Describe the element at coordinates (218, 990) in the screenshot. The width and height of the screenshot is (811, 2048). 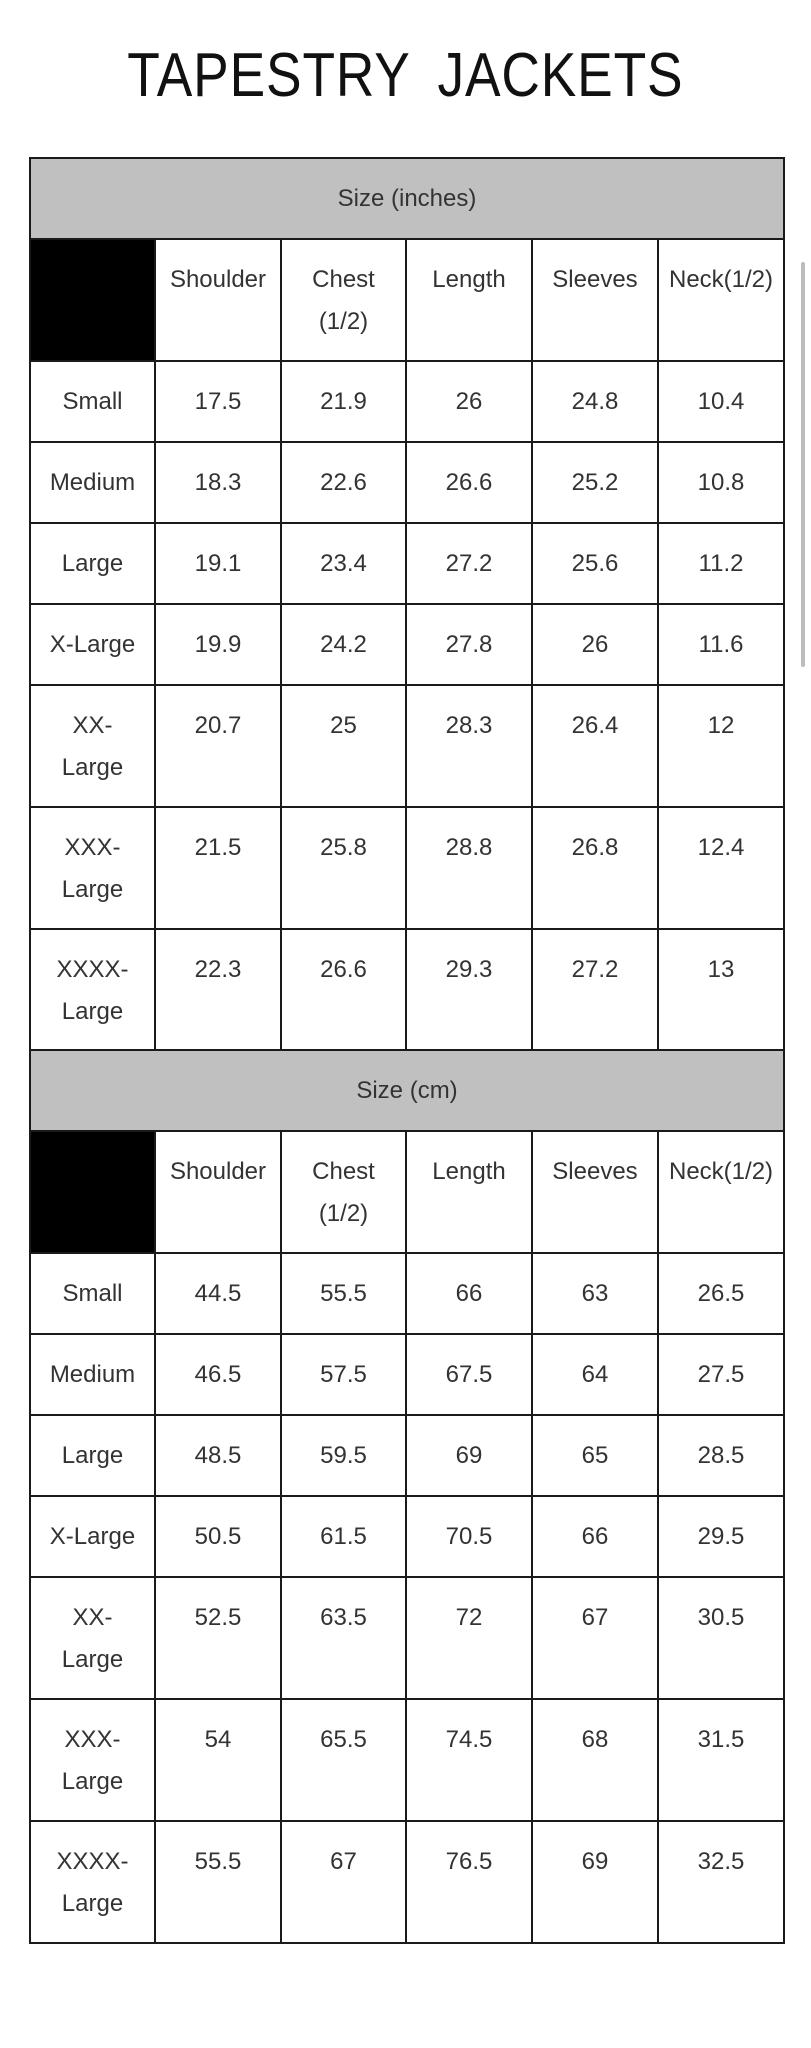
I see `measurement-cell: 22.3` at that location.